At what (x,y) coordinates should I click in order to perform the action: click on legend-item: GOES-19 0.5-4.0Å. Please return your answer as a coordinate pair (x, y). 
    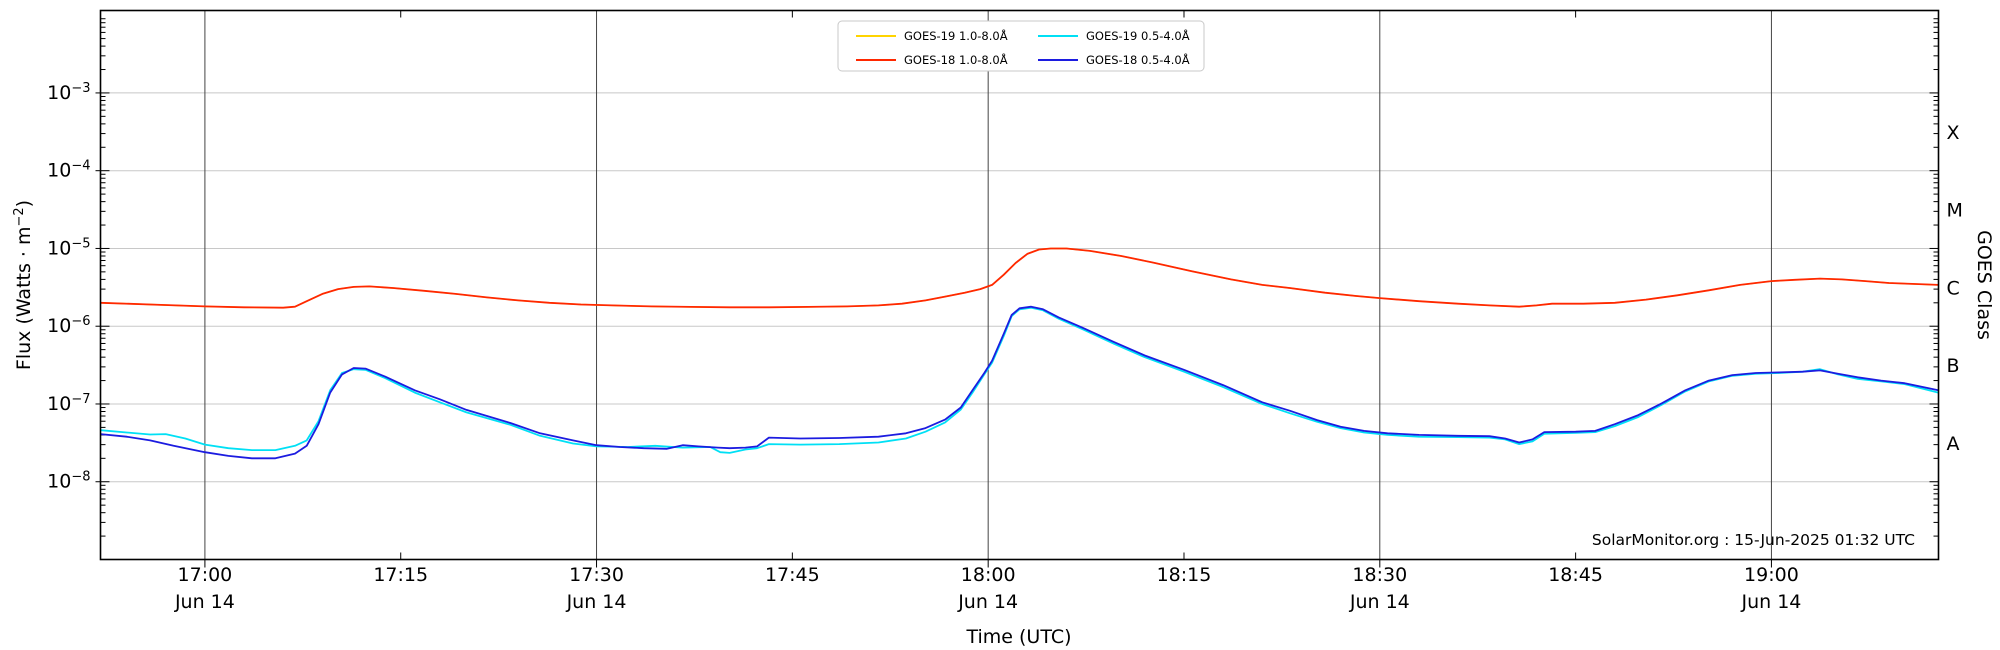
    Looking at the image, I should click on (1114, 35).